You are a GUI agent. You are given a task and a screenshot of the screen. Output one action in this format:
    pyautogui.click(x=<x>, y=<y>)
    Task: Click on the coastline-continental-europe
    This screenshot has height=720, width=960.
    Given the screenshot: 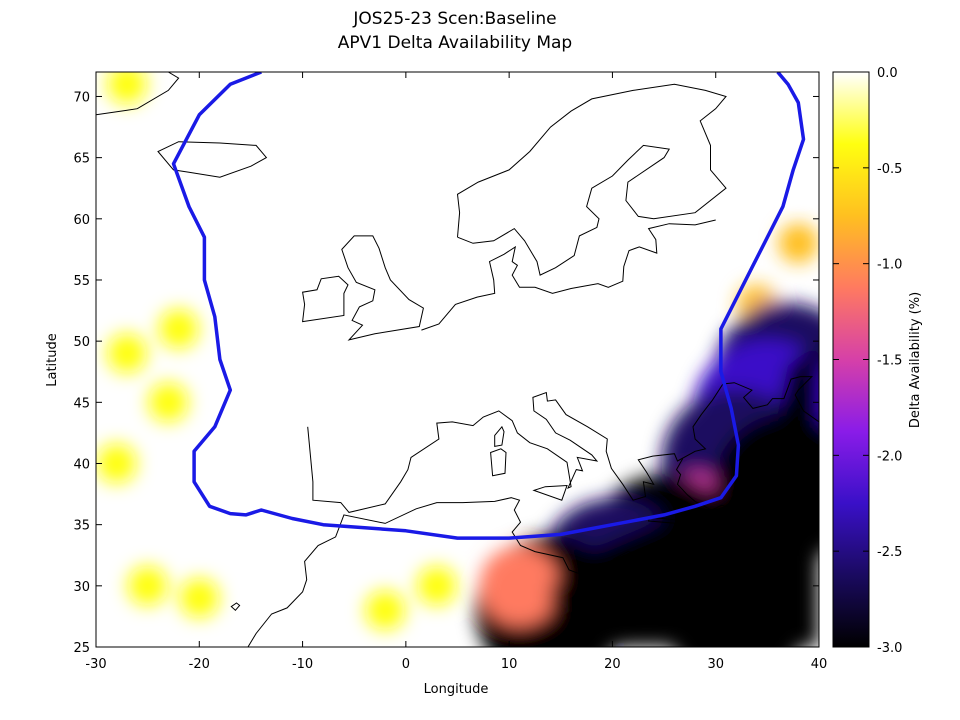 What is the action you would take?
    pyautogui.click(x=563, y=444)
    